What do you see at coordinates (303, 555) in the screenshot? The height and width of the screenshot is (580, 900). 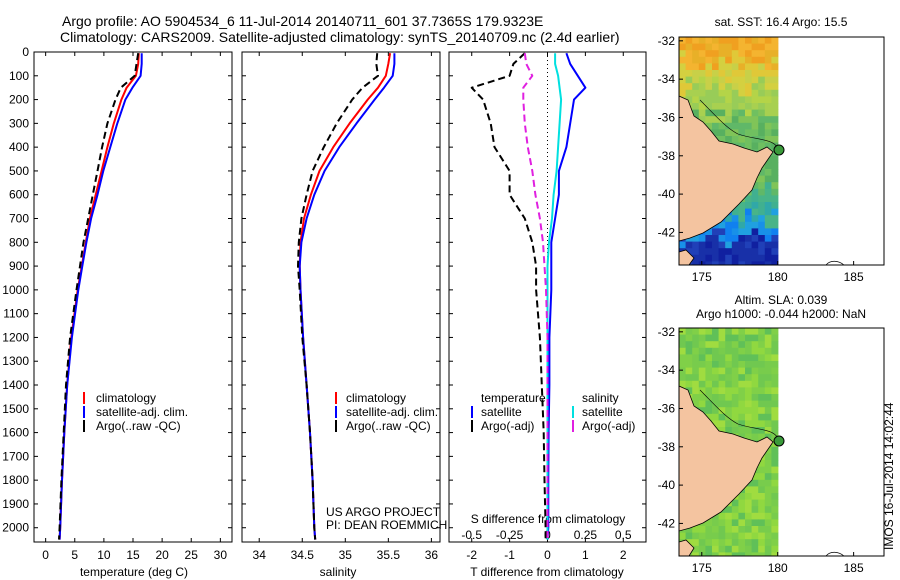 I see `x-tick-label: 34.5` at bounding box center [303, 555].